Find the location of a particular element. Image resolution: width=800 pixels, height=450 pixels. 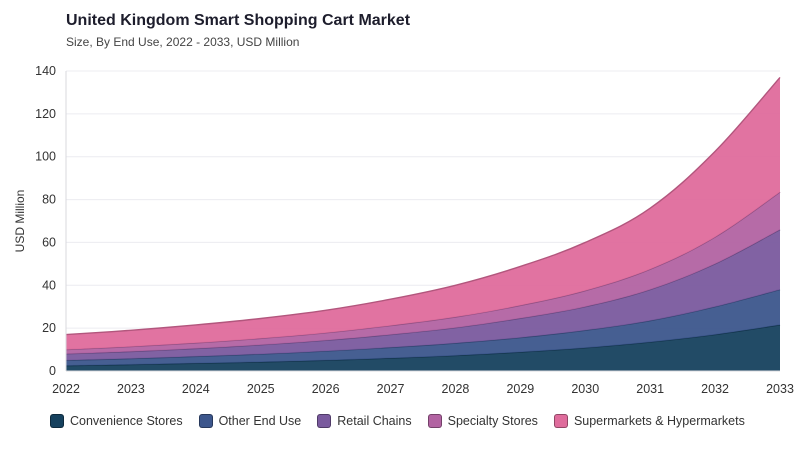

legend-item: Specialty Stores is located at coordinates (482, 421).